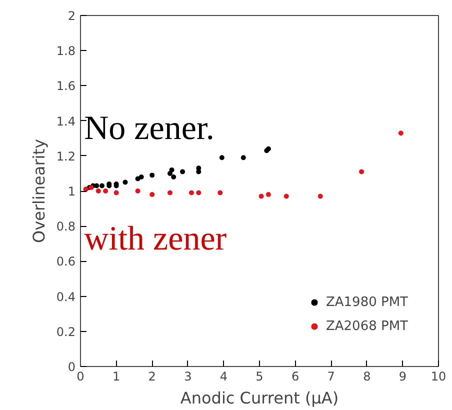 The width and height of the screenshot is (452, 410). What do you see at coordinates (72, 16) in the screenshot?
I see `y-tick-label: 2` at bounding box center [72, 16].